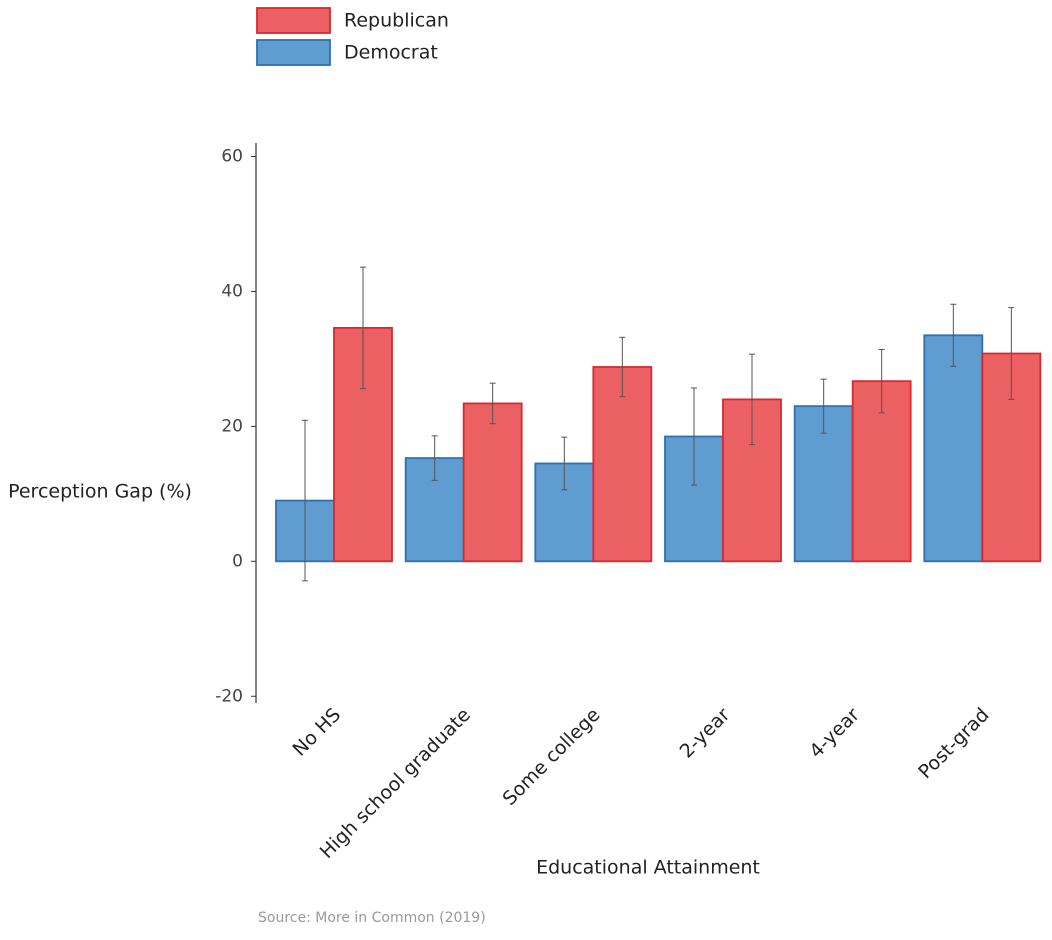  I want to click on y-tick-label: -20, so click(229, 696).